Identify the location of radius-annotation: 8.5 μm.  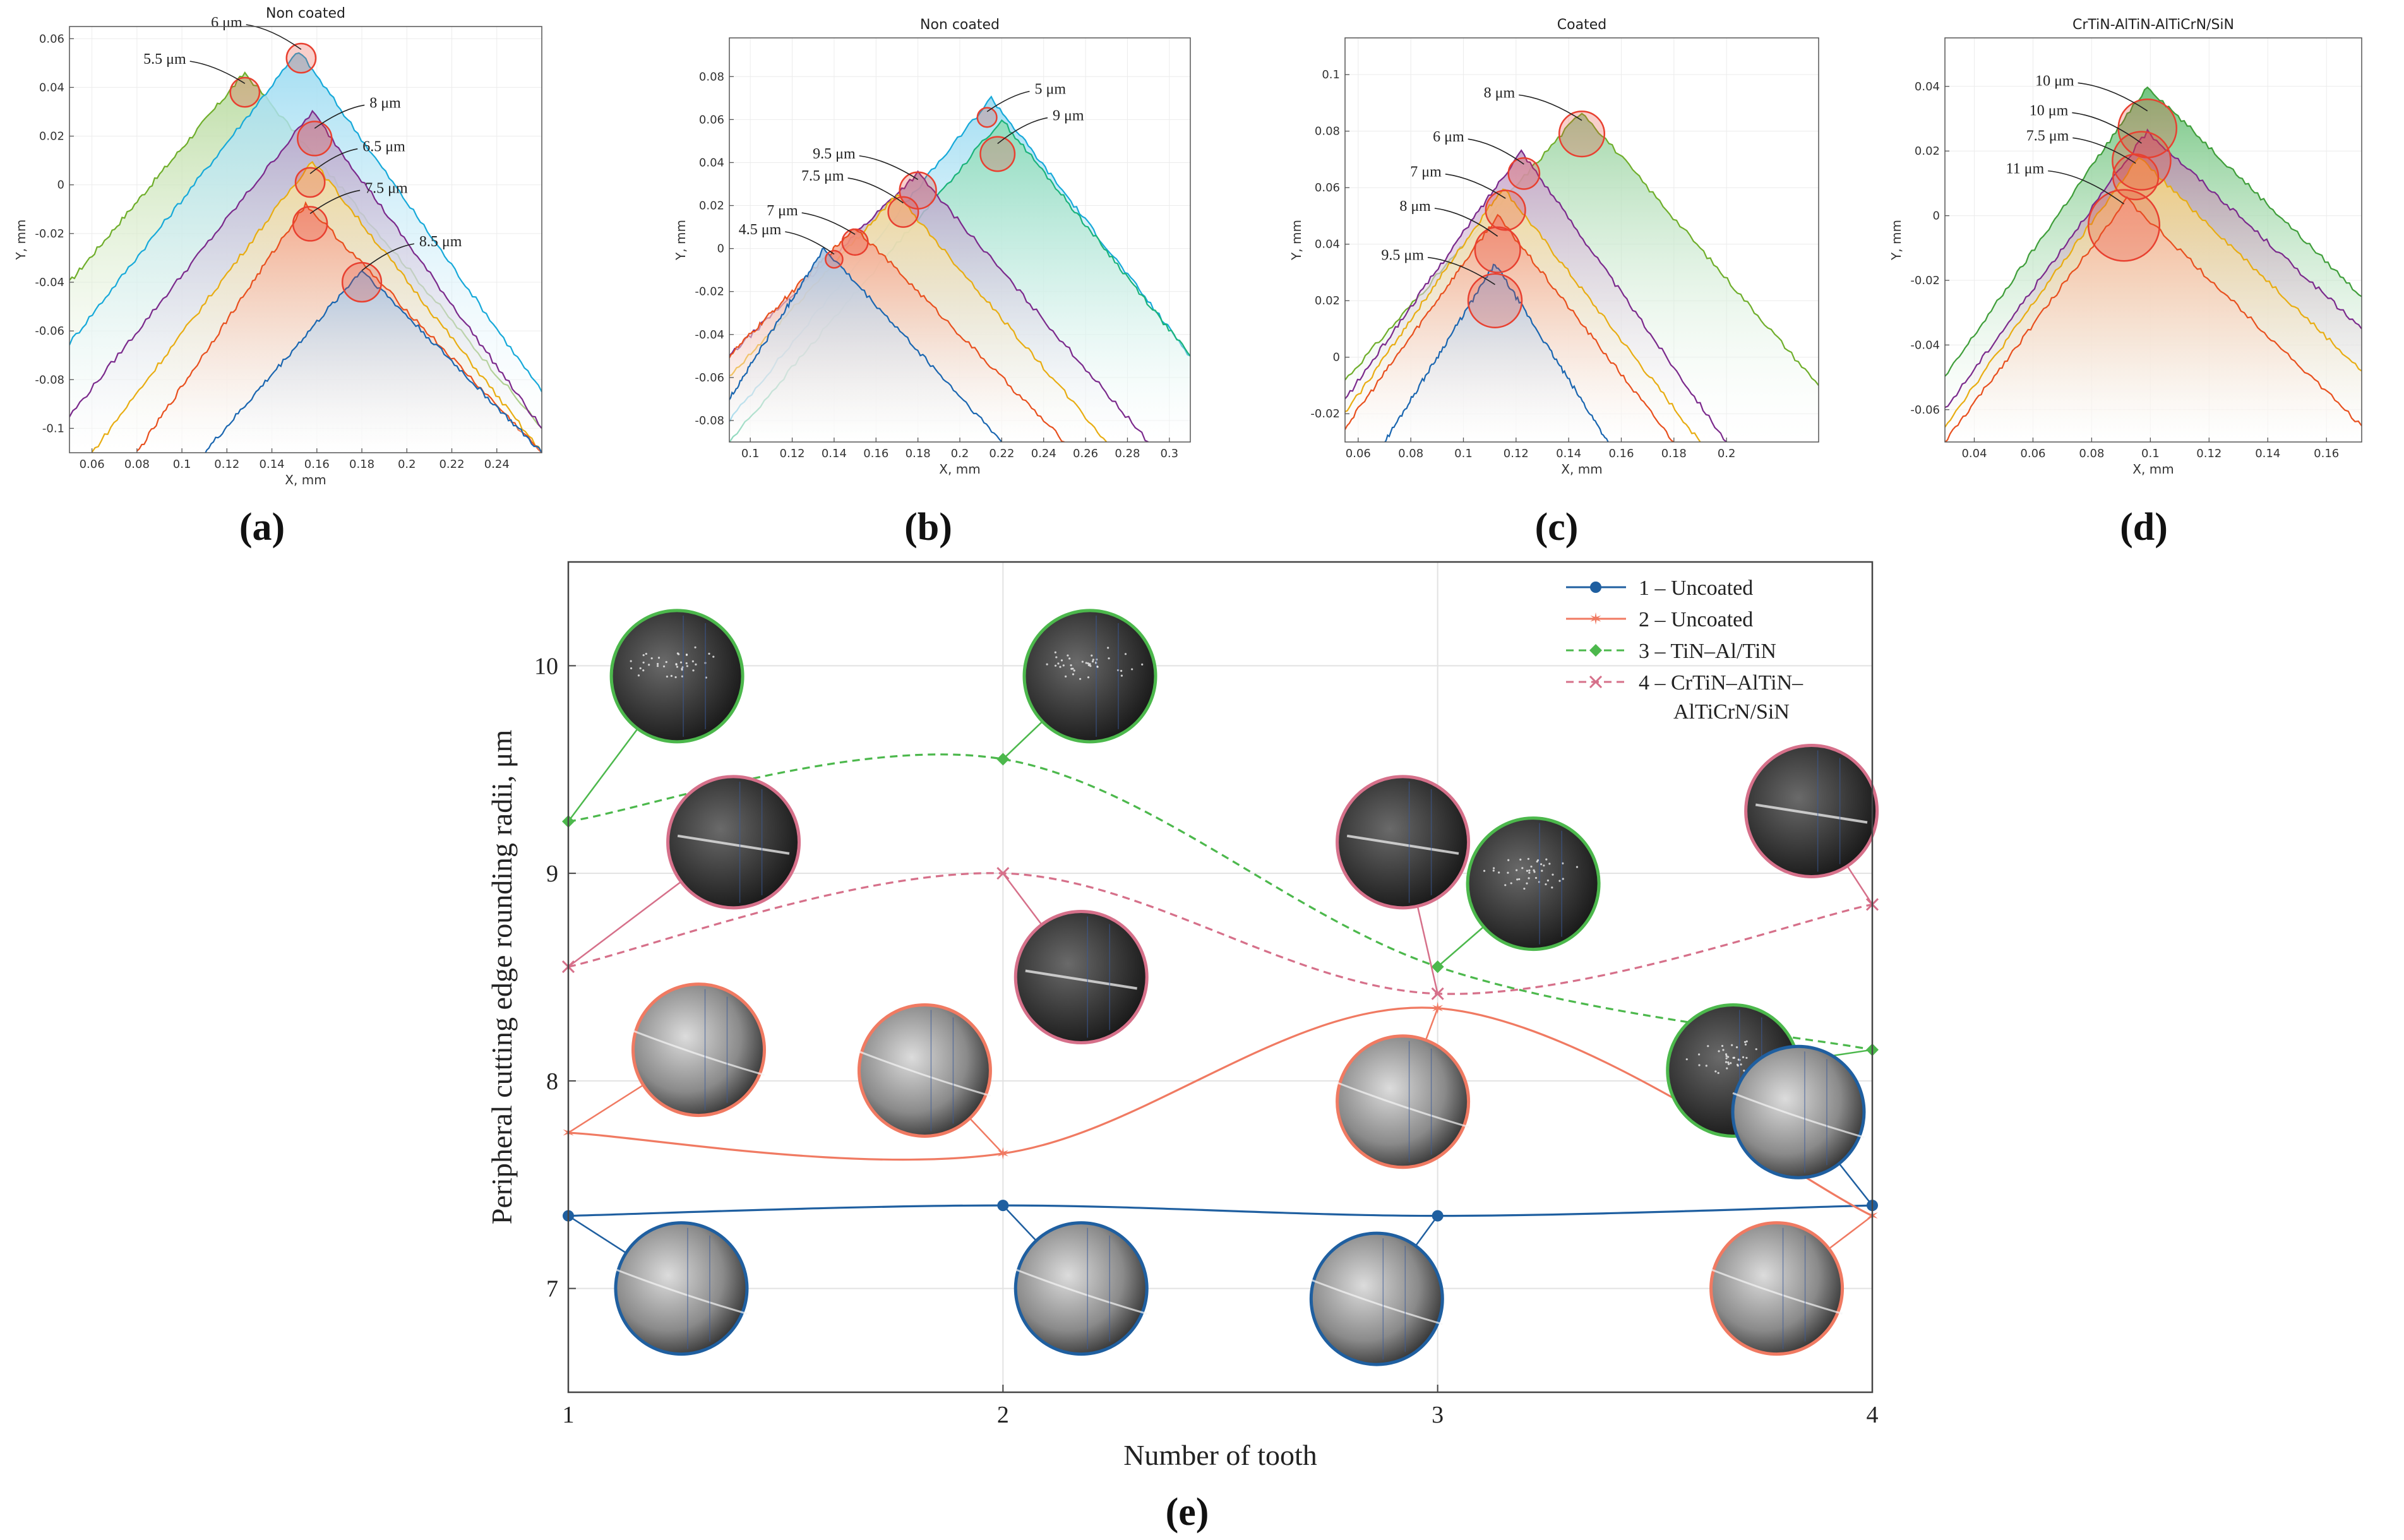
(440, 242).